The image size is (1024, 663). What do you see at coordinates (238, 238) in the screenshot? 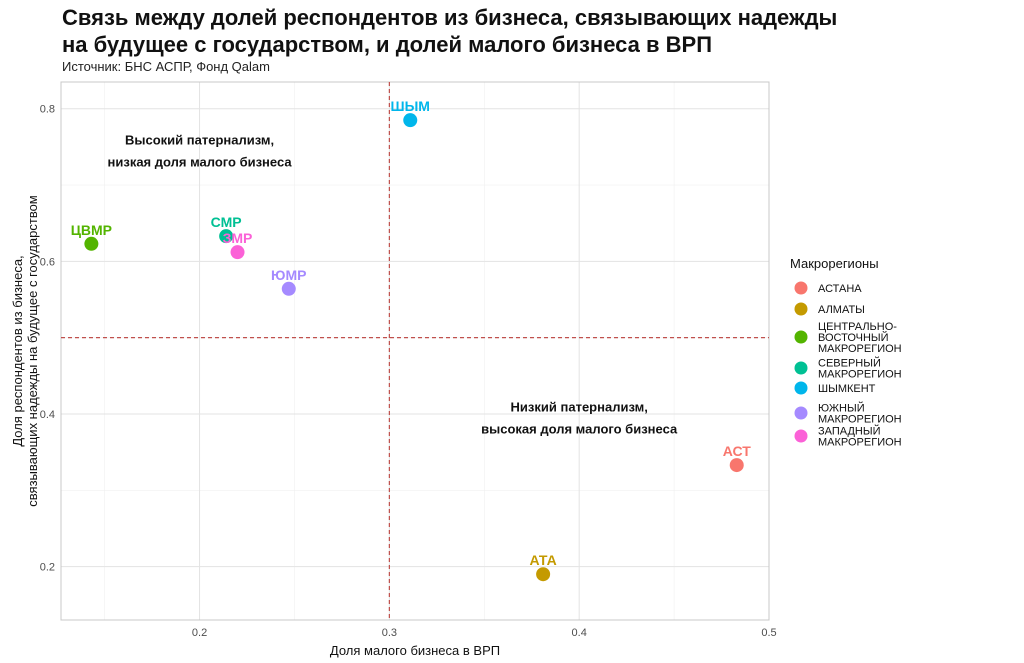
I see `data-point-label: ЗМР` at bounding box center [238, 238].